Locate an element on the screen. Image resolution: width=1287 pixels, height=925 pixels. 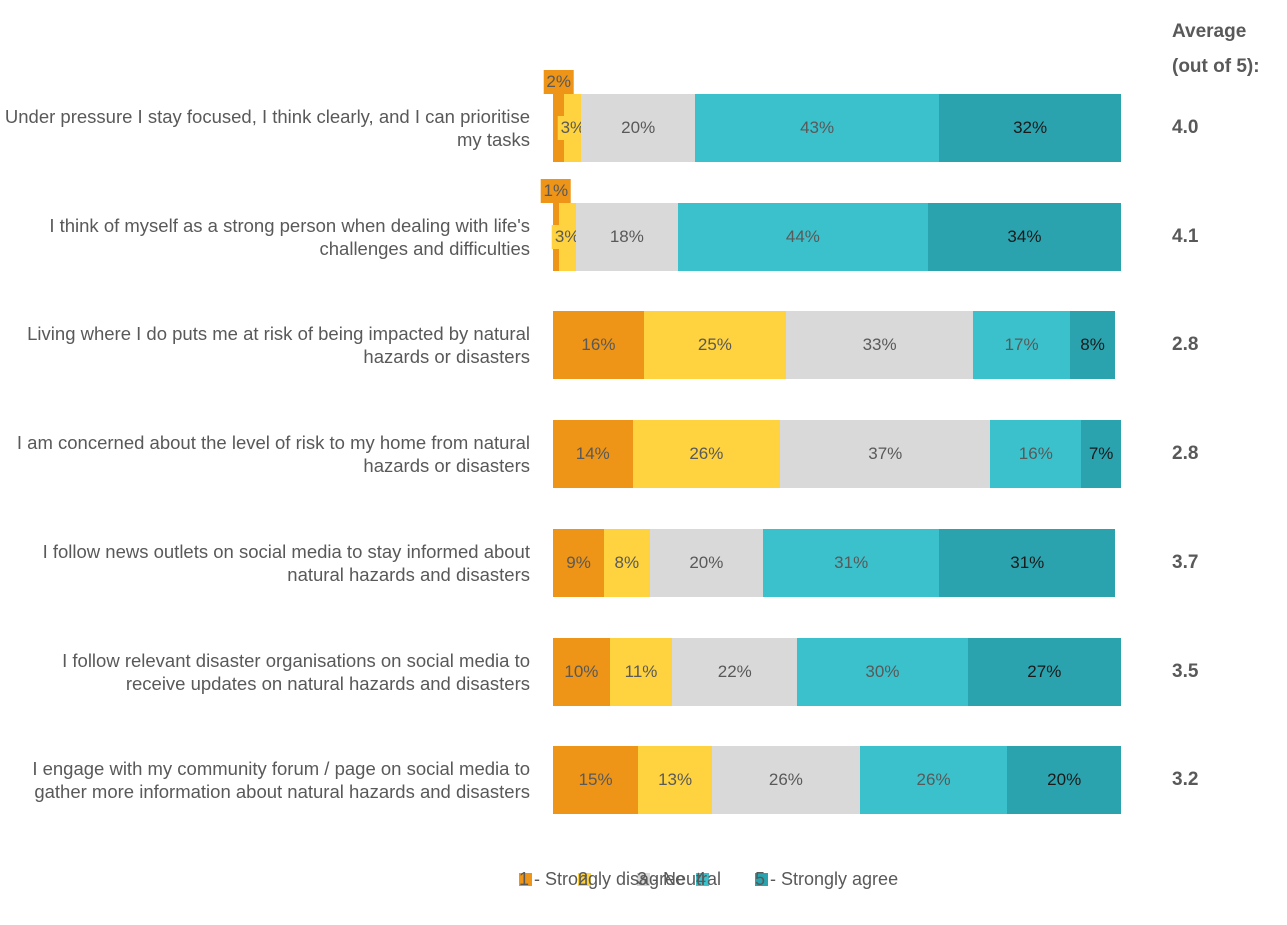
average-value: 3.2 is located at coordinates (1185, 780).